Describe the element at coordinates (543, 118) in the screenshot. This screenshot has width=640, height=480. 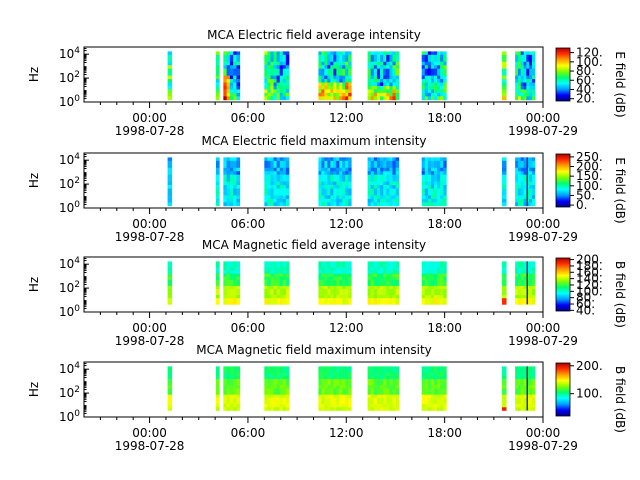
I see `x-tick-label: 00:00` at that location.